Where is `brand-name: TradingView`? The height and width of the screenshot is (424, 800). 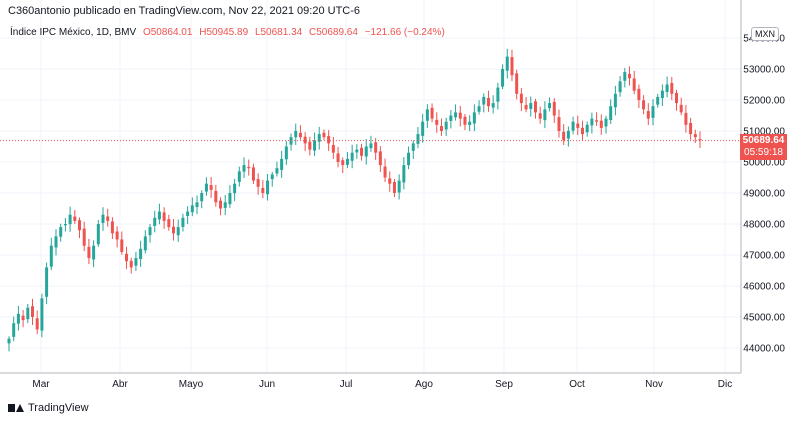 brand-name: TradingView is located at coordinates (58, 408).